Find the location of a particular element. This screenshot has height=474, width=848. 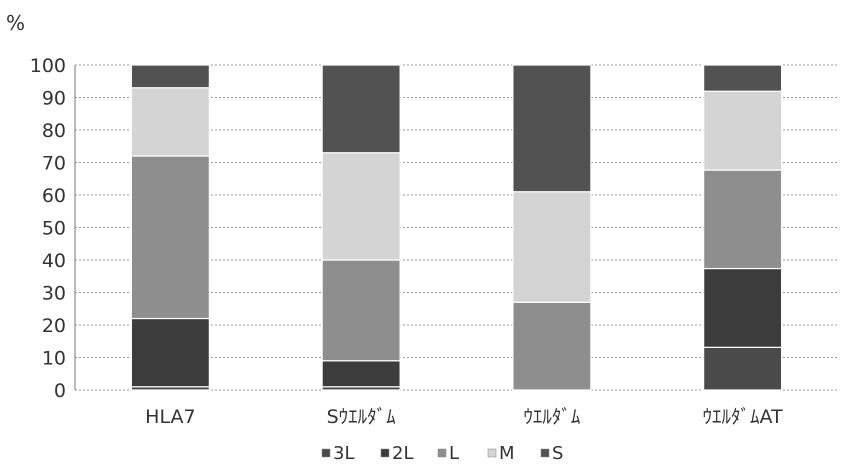

y-tick-label: 10 is located at coordinates (54, 359).